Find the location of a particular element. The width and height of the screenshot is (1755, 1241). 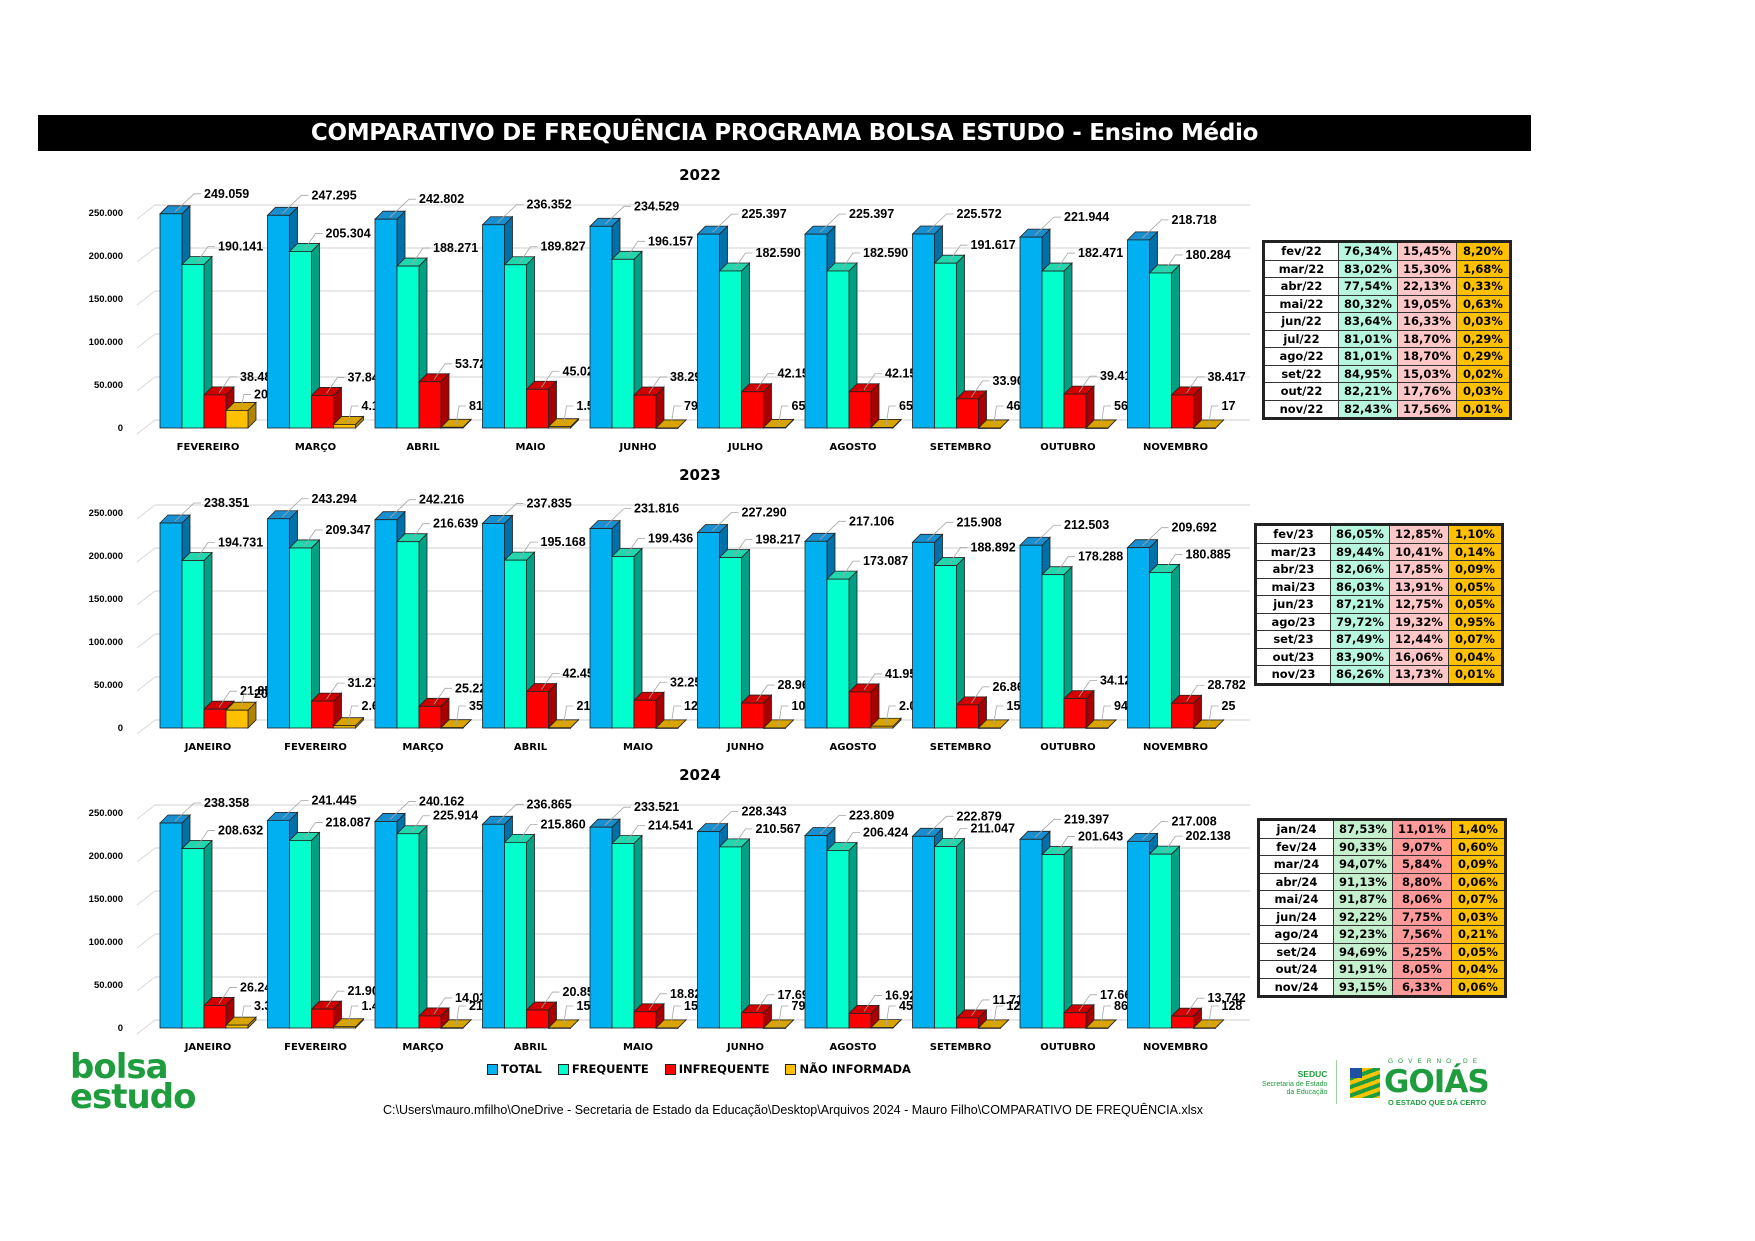

nao-informada-pct-cell: 0,63% is located at coordinates (1483, 303).